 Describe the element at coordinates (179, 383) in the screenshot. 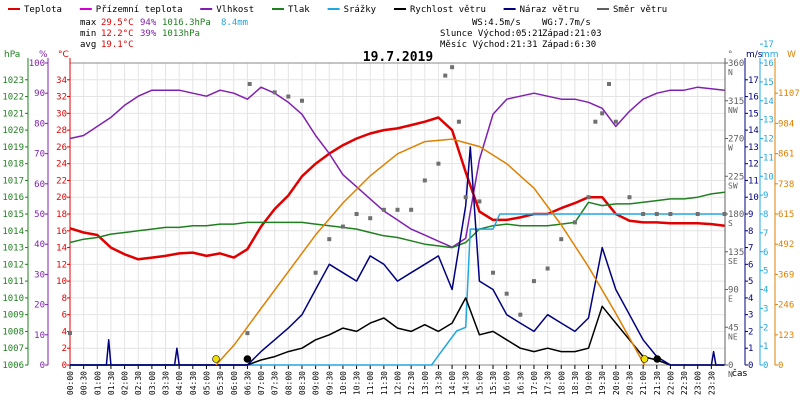

I see `x-tick-label: 04:00` at that location.